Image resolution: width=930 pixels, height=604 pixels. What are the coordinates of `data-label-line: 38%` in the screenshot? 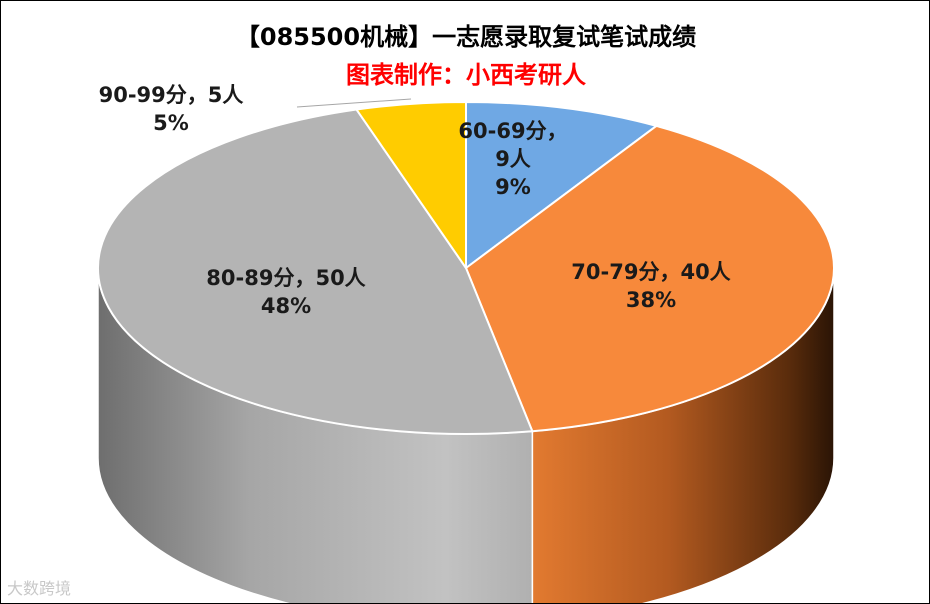 It's located at (651, 300).